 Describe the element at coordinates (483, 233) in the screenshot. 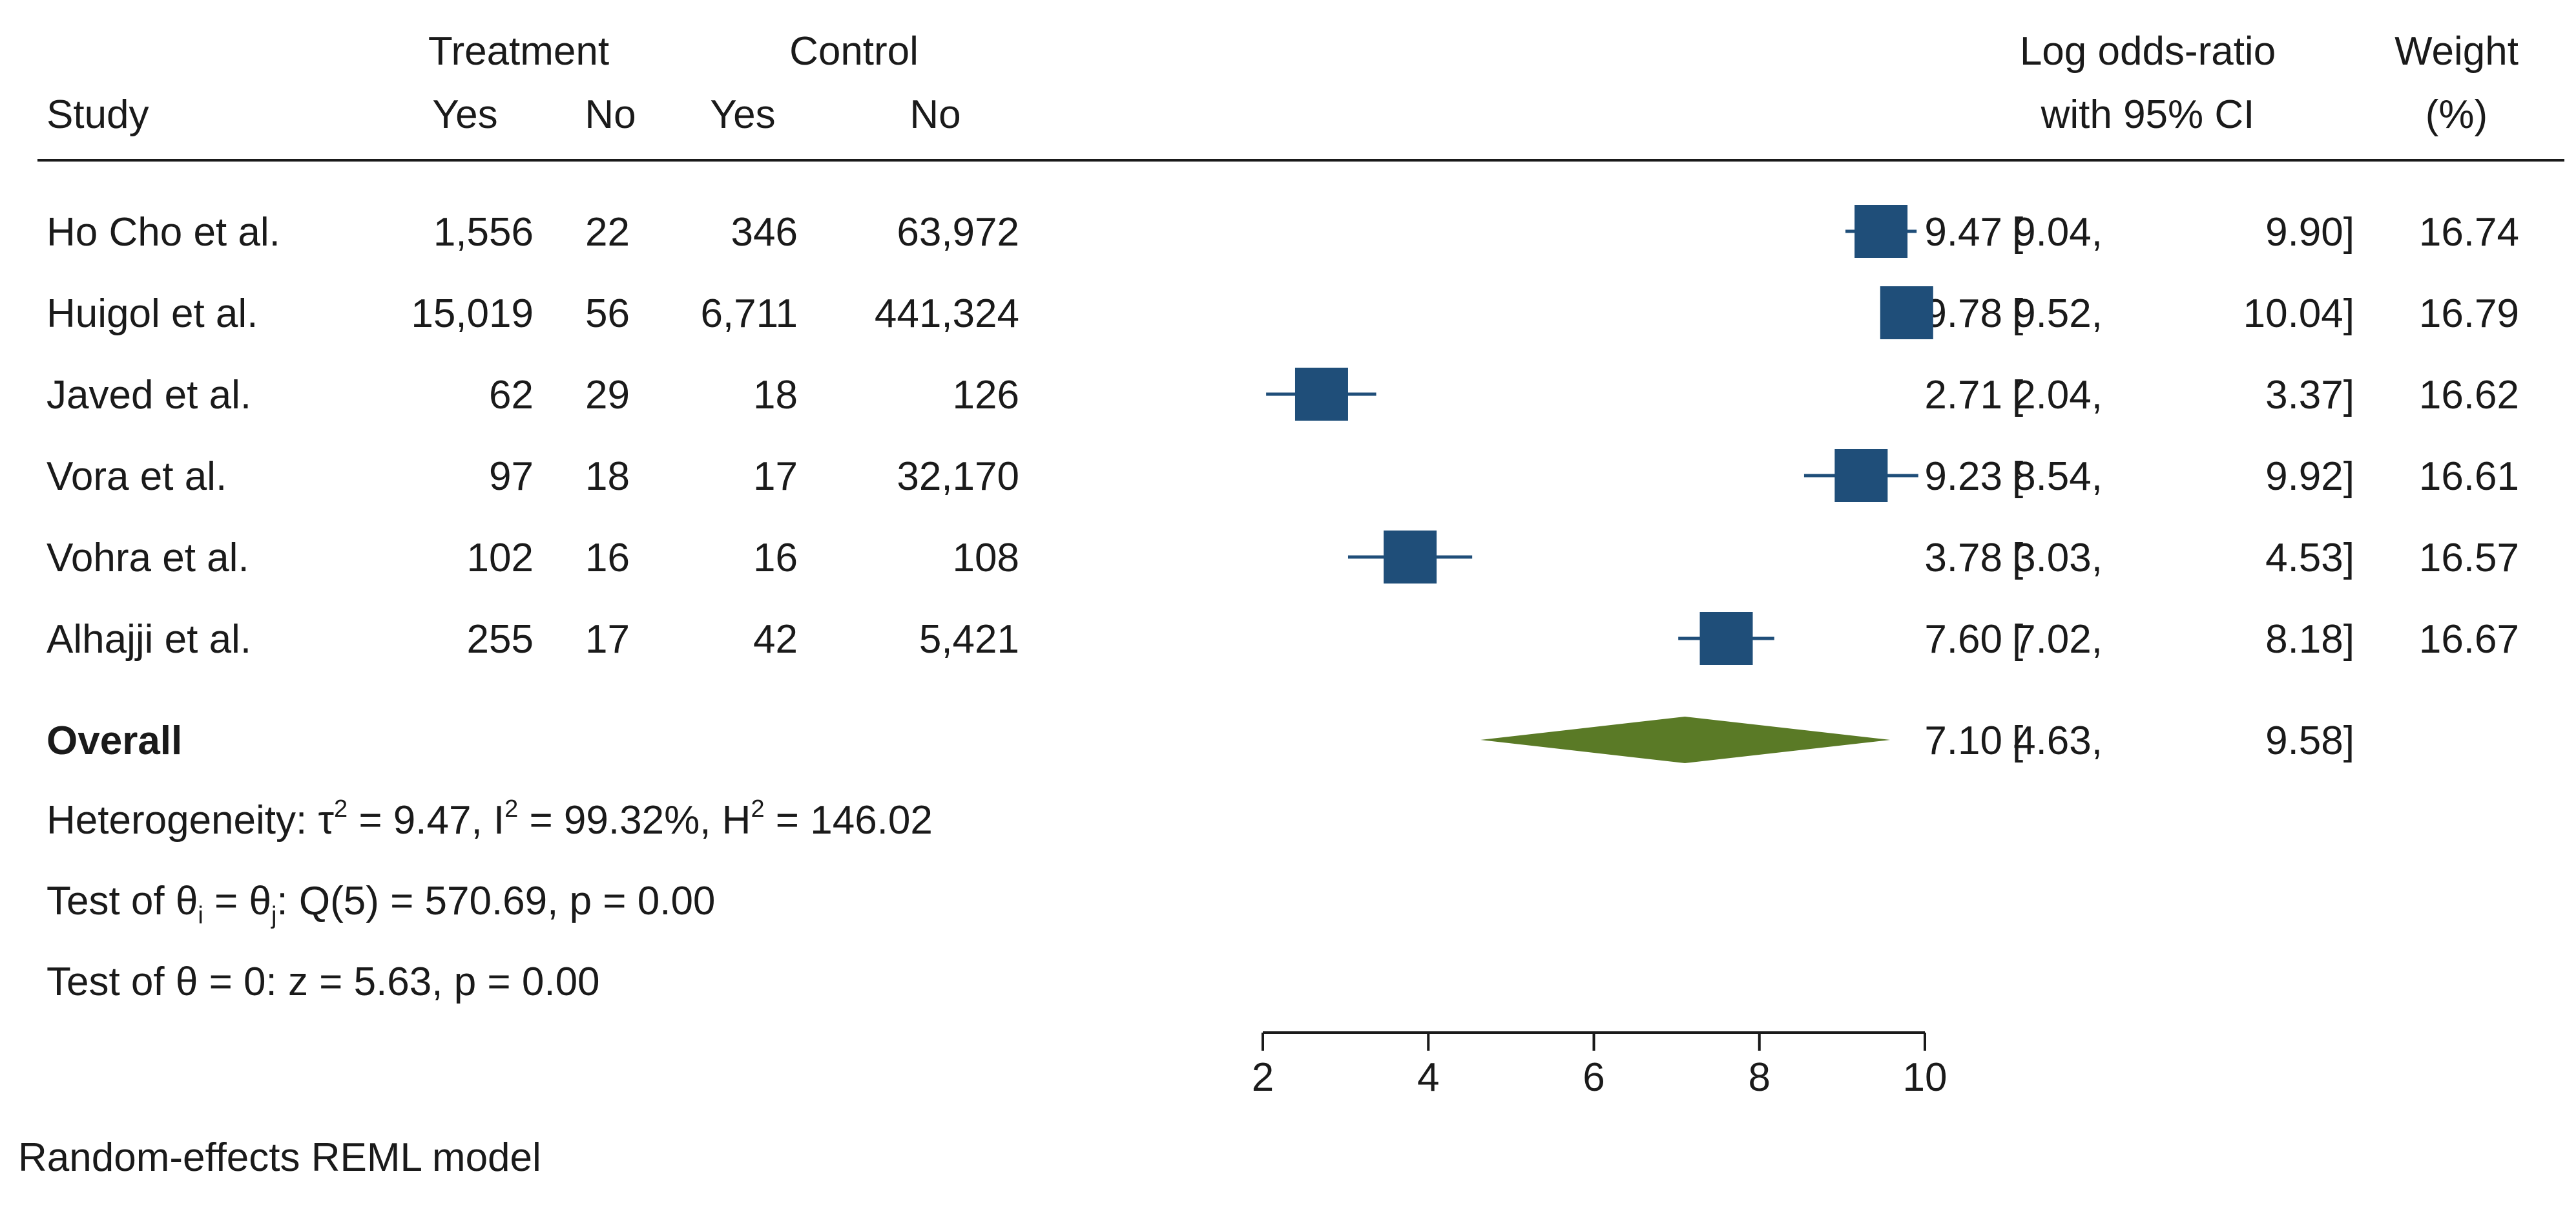

I see `treatment-yes-cell: 1,556` at that location.